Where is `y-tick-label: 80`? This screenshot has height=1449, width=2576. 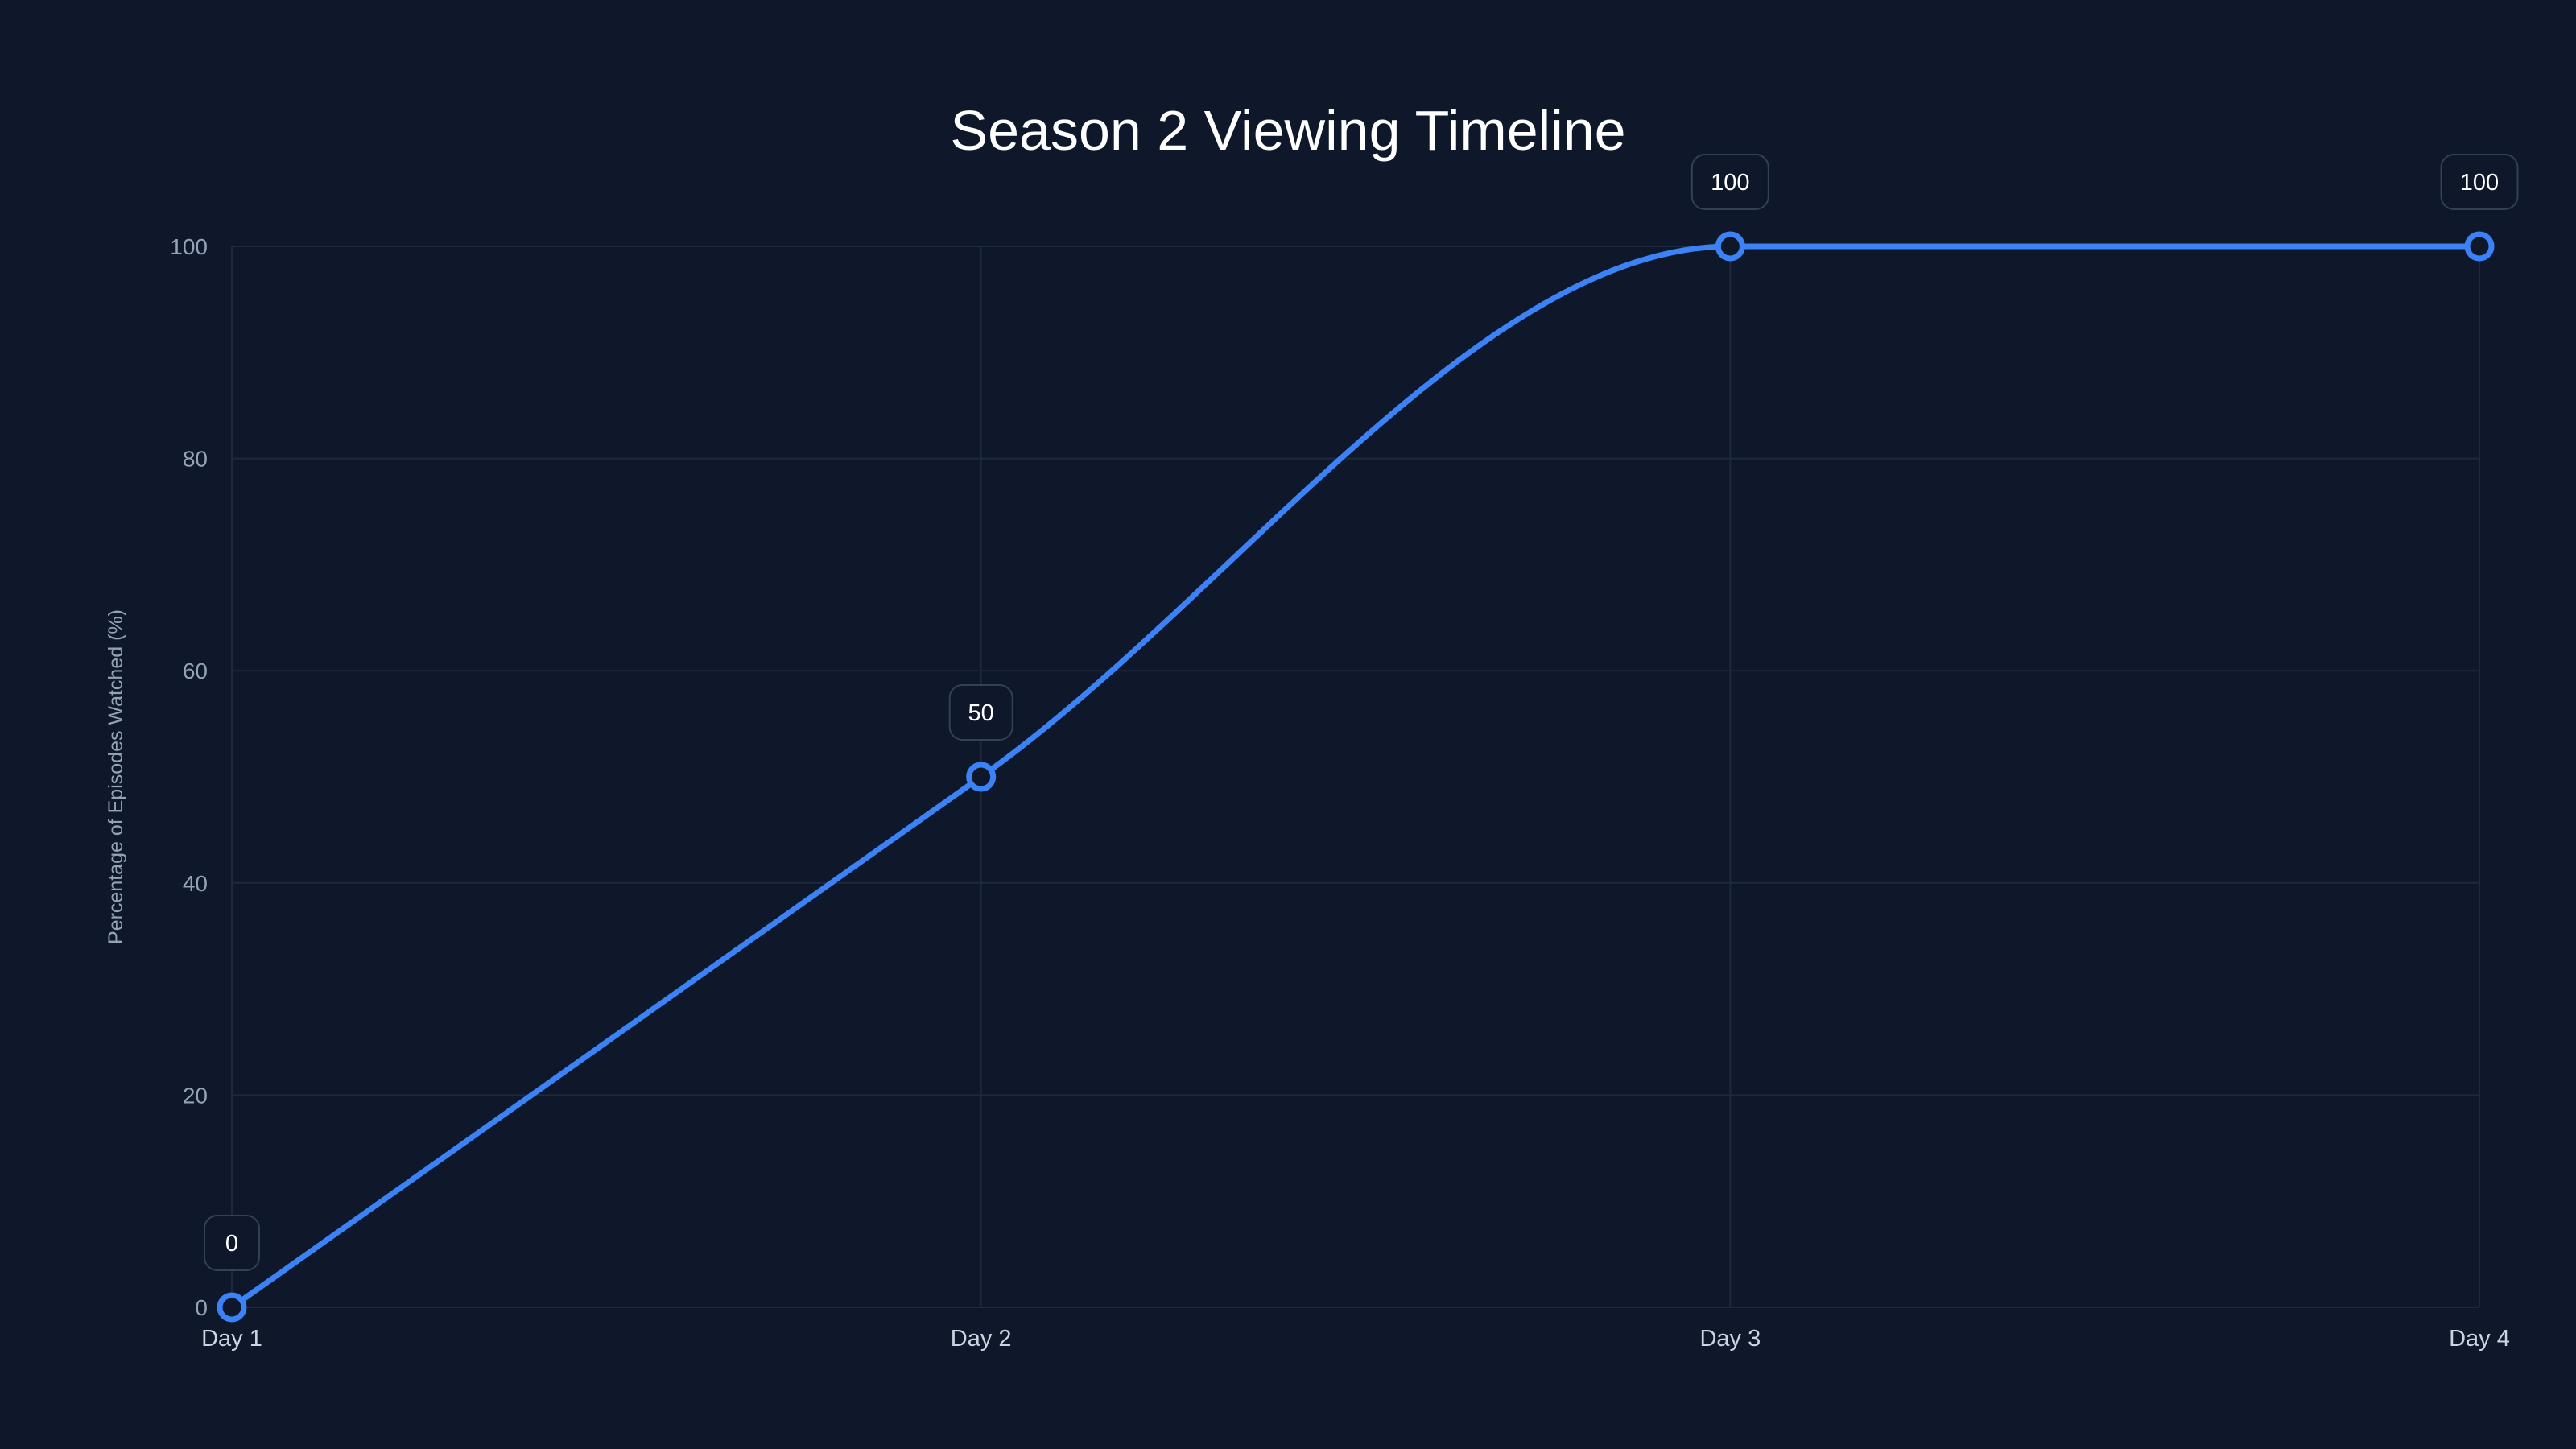
y-tick-label: 80 is located at coordinates (195, 459).